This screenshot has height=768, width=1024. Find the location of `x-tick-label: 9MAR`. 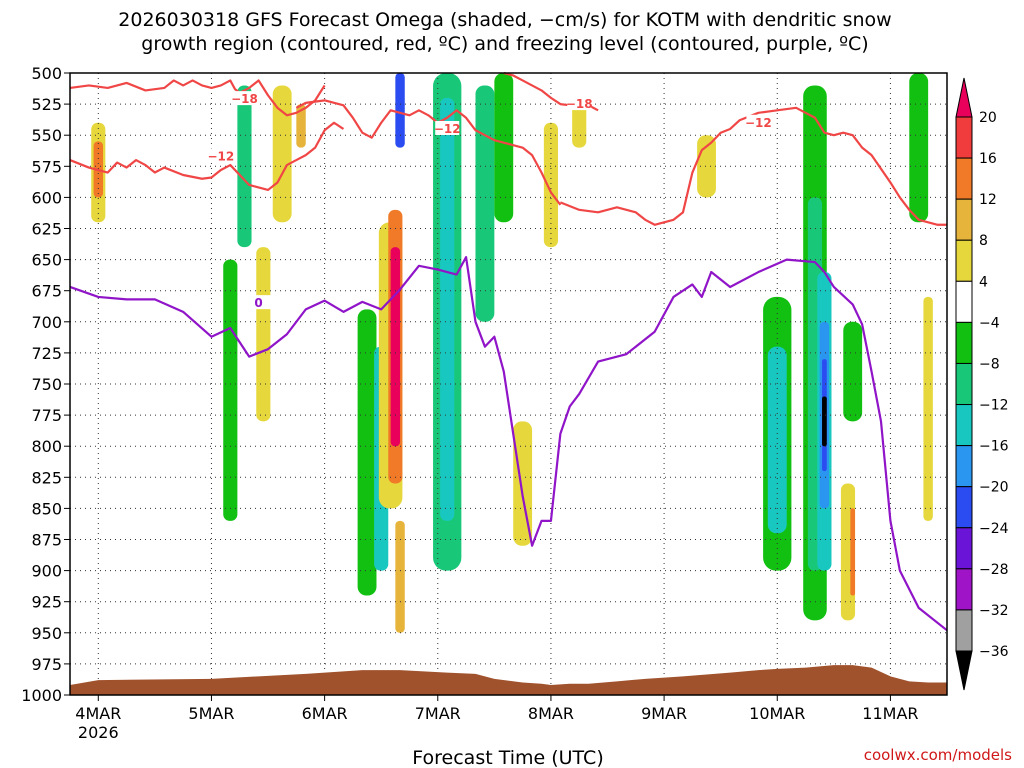

x-tick-label: 9MAR is located at coordinates (664, 713).